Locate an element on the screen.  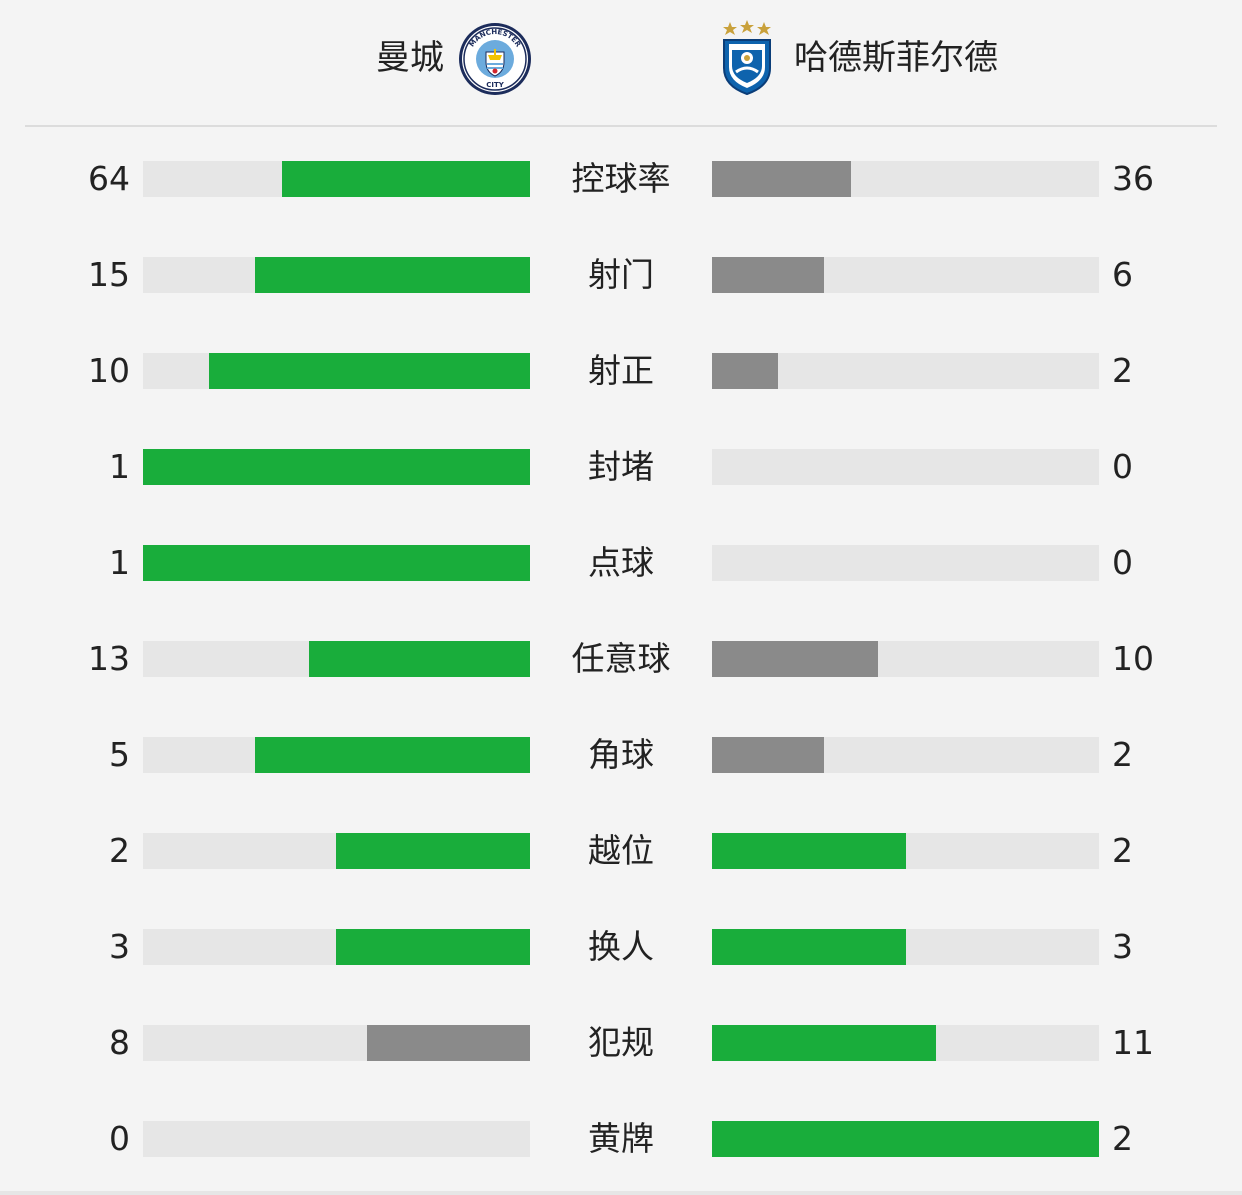
away-team-name: 哈德斯菲尔德 is located at coordinates (896, 58).